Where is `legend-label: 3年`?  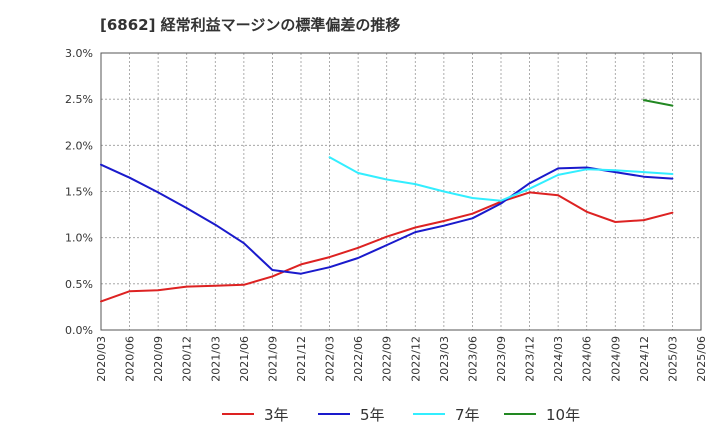 legend-label: 3年 is located at coordinates (276, 414).